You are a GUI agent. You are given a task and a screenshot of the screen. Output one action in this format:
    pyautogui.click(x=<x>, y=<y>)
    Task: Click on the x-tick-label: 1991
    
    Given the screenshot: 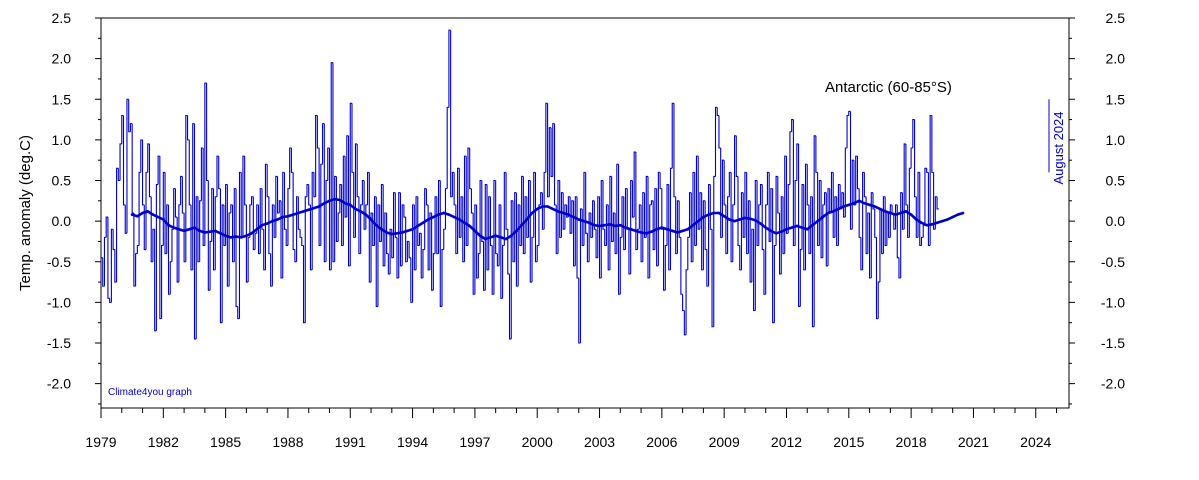 What is the action you would take?
    pyautogui.click(x=350, y=442)
    